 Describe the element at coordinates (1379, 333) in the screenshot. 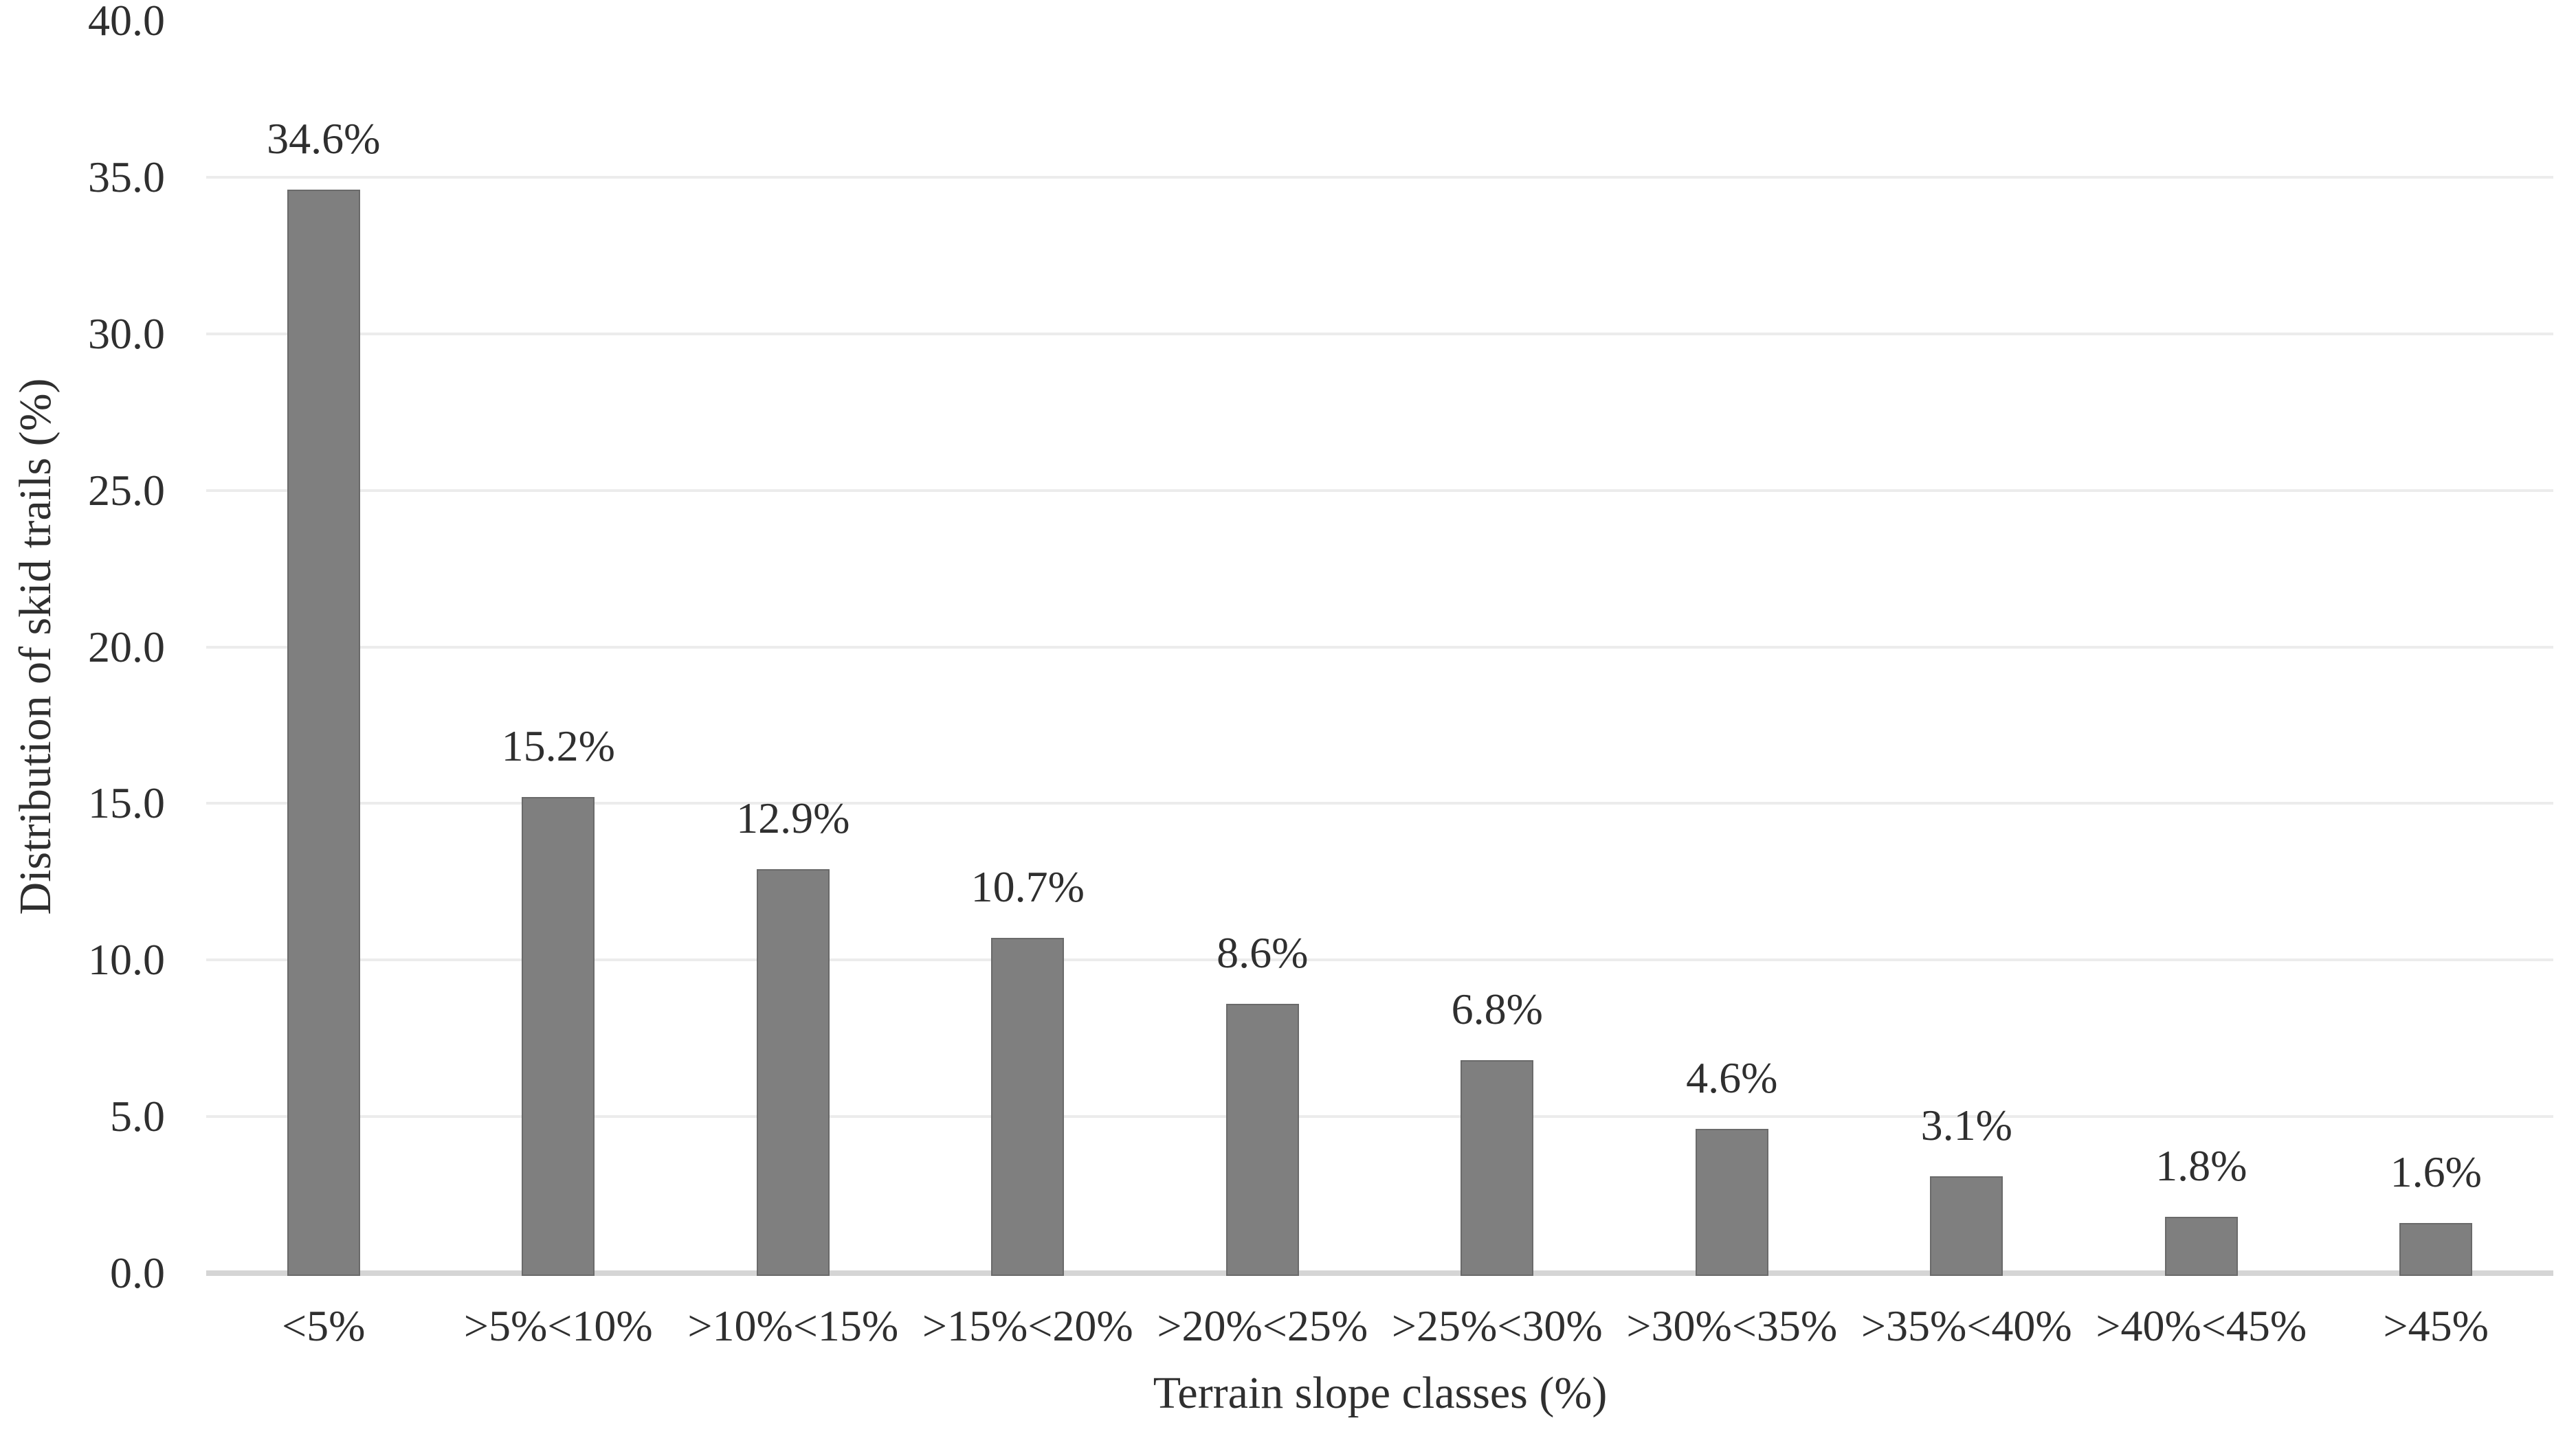

I see `gridline-30.0` at that location.